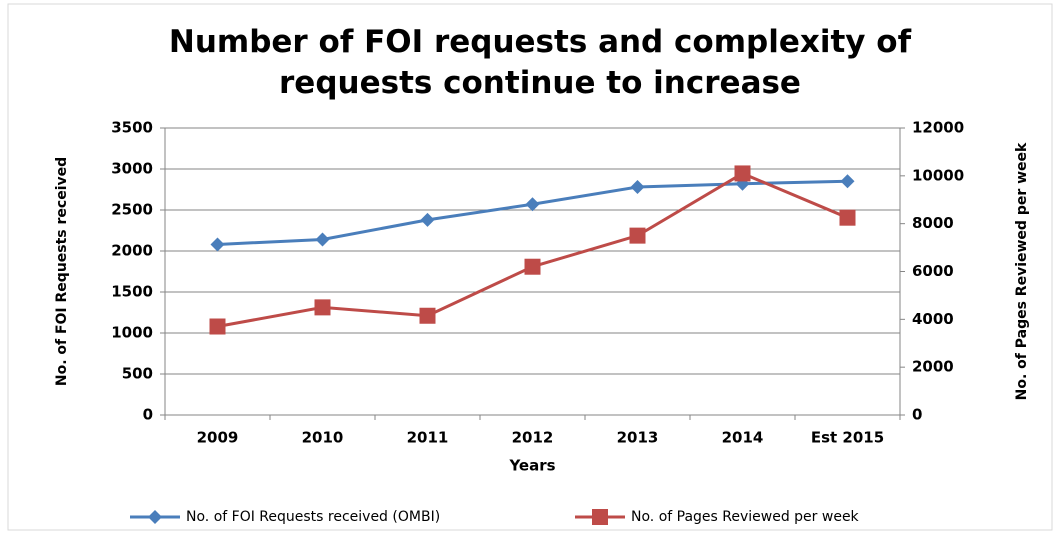  I want to click on x-tick-label: 2012, so click(533, 438).